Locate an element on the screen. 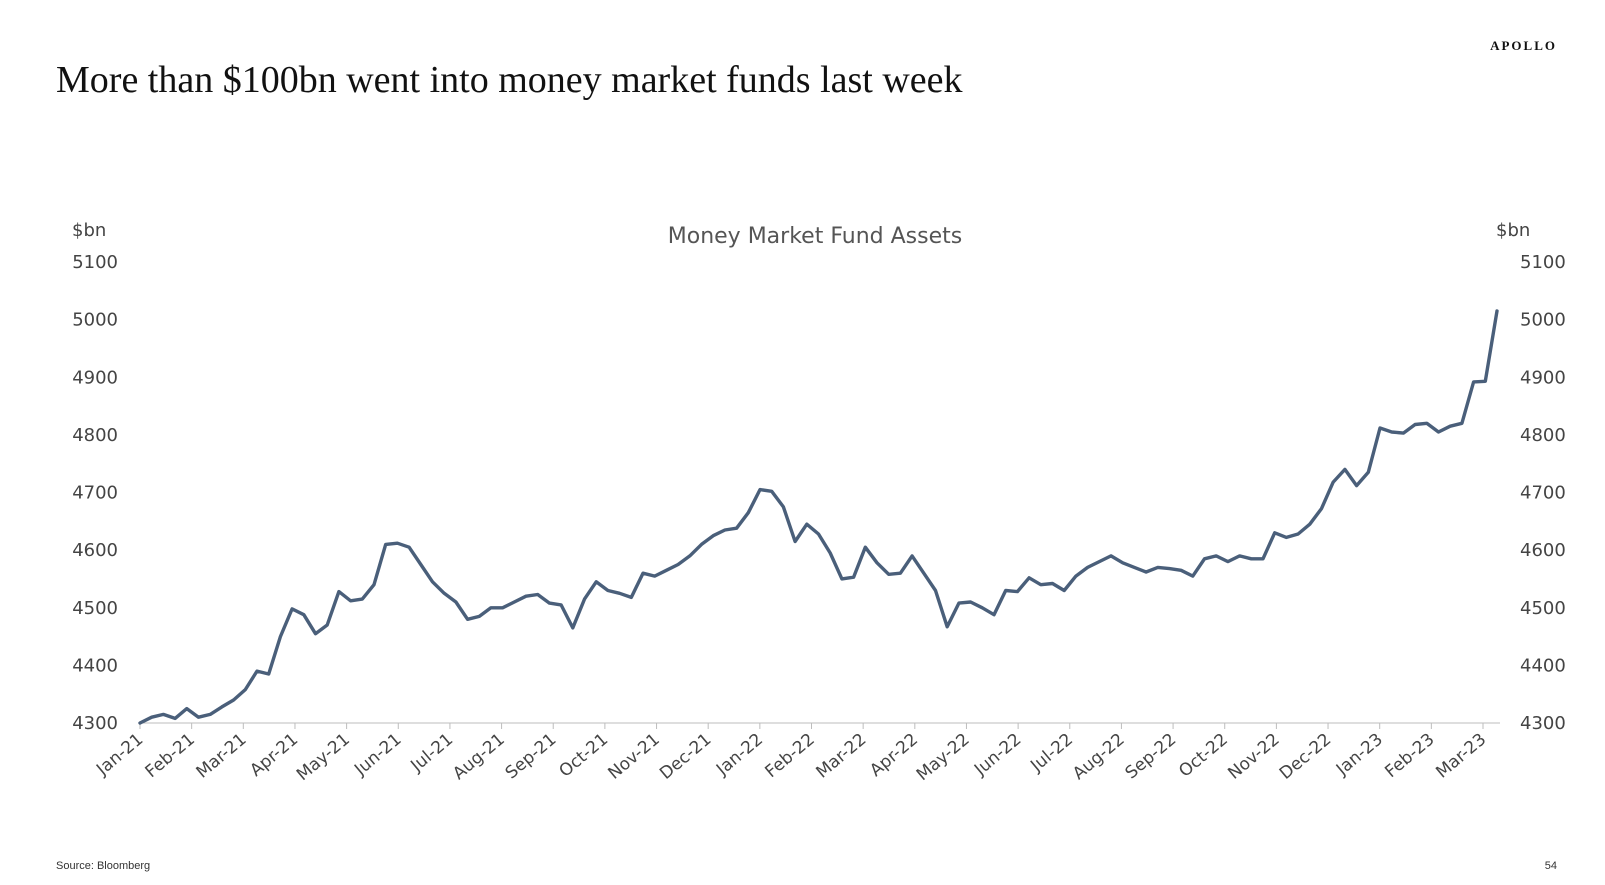  y-tick-right: 4500 is located at coordinates (1543, 608).